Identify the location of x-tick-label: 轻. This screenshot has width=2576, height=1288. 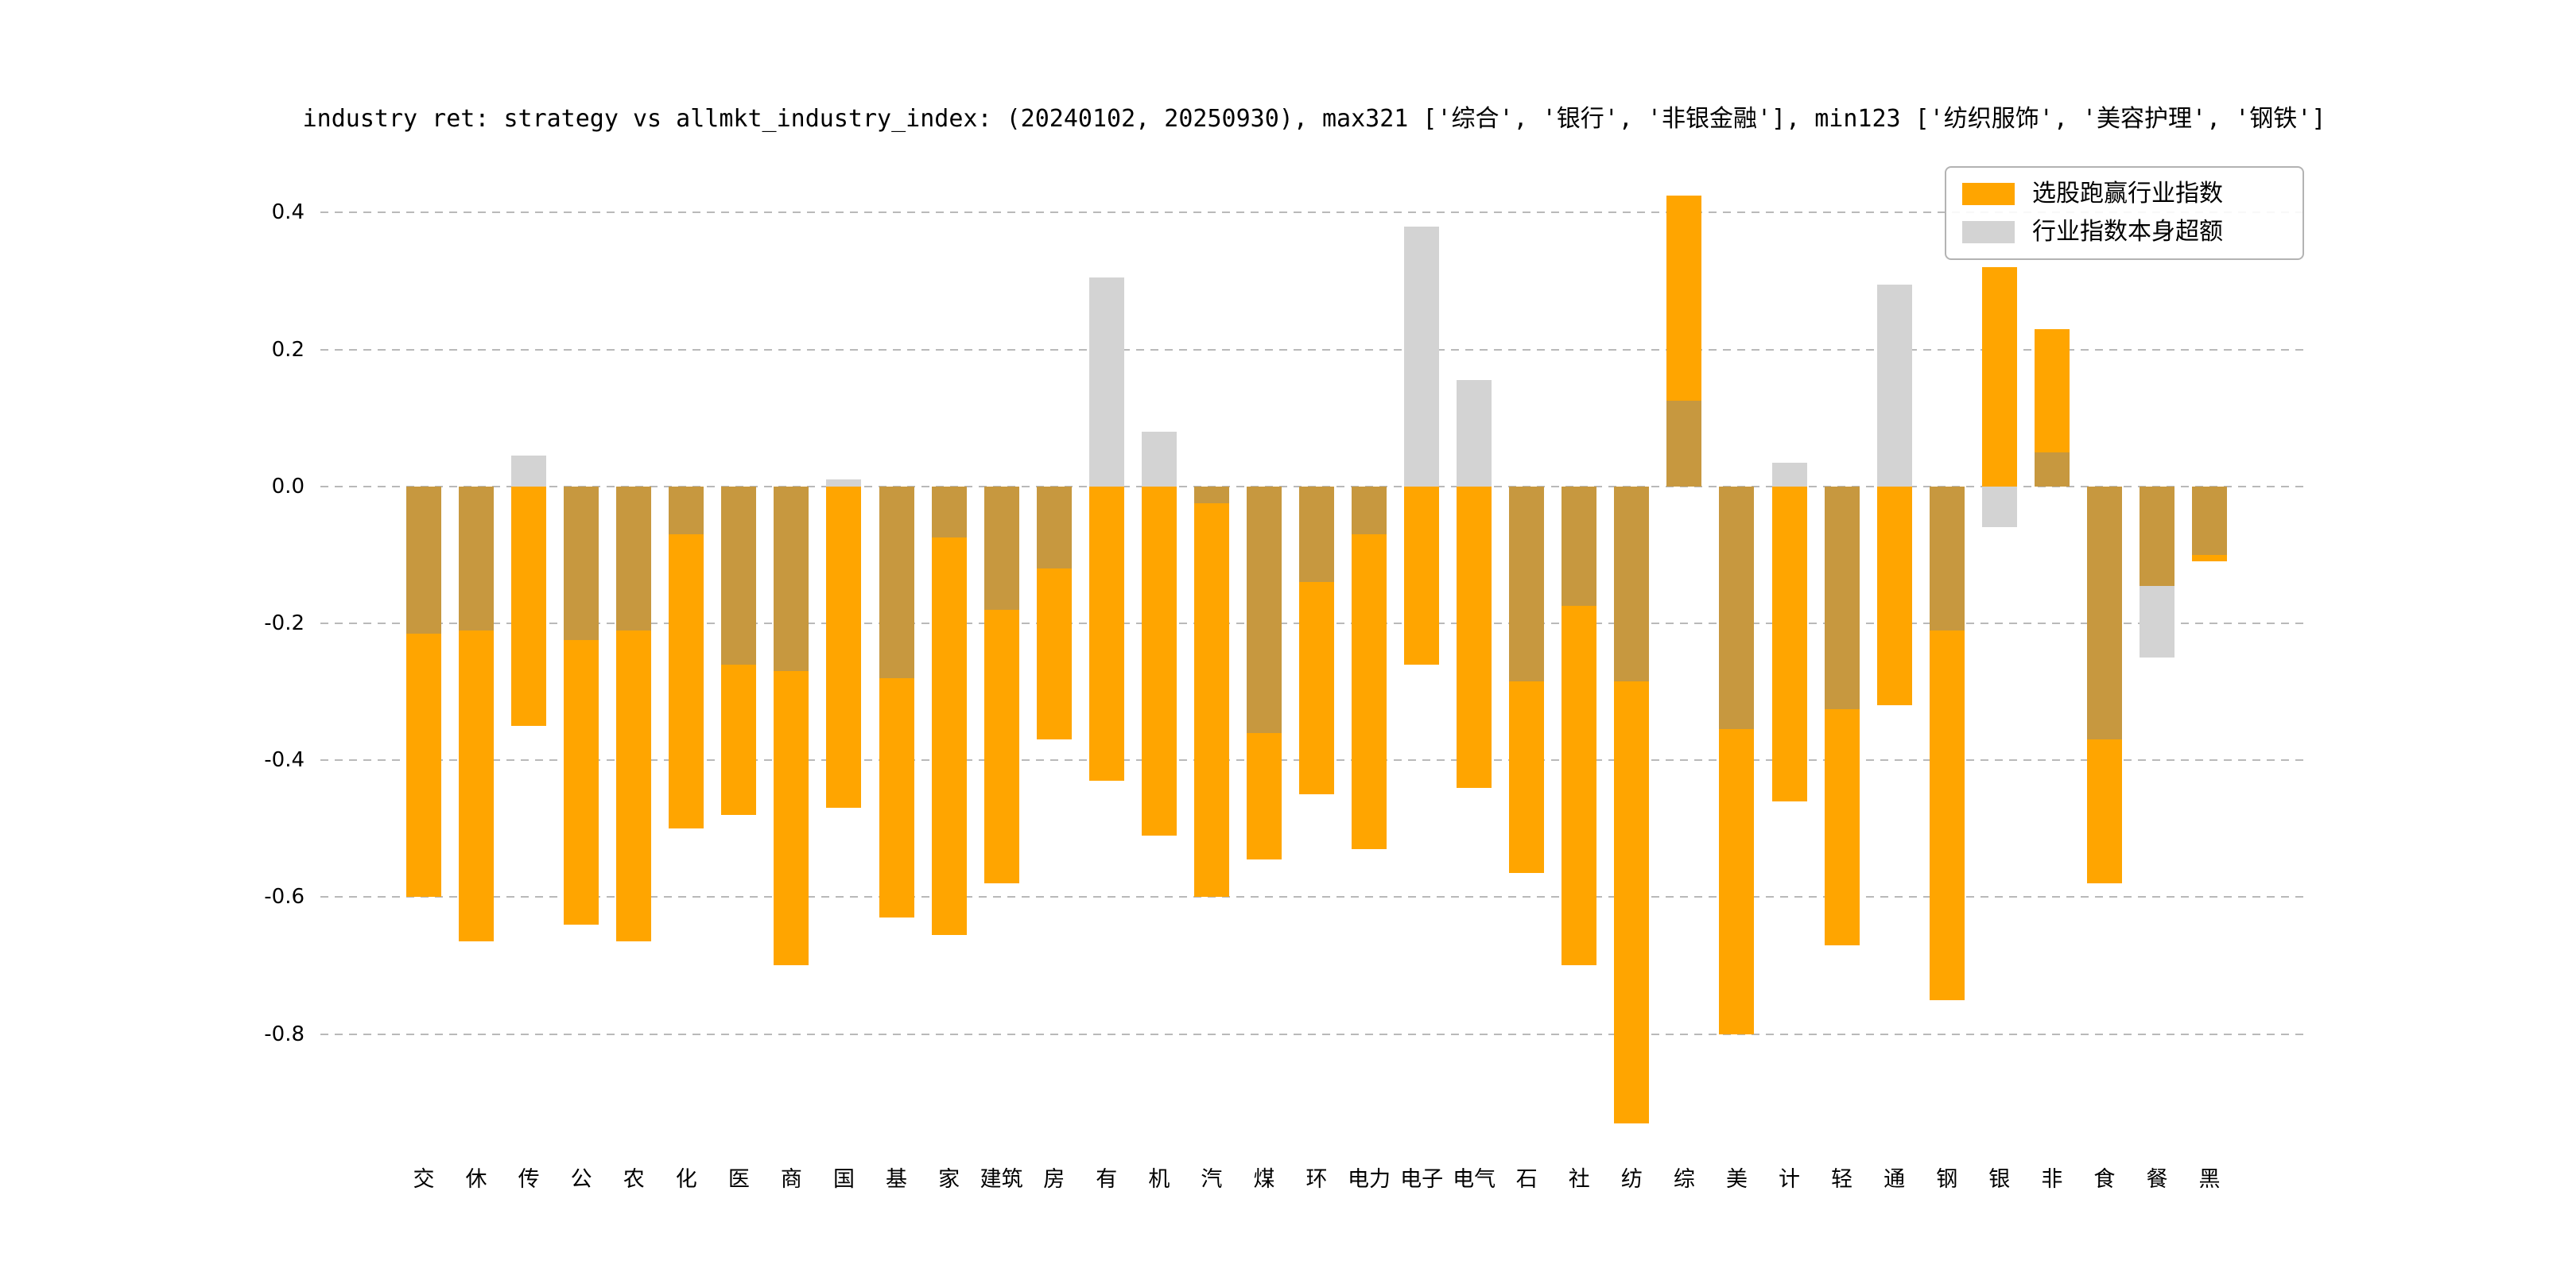
(1842, 1179).